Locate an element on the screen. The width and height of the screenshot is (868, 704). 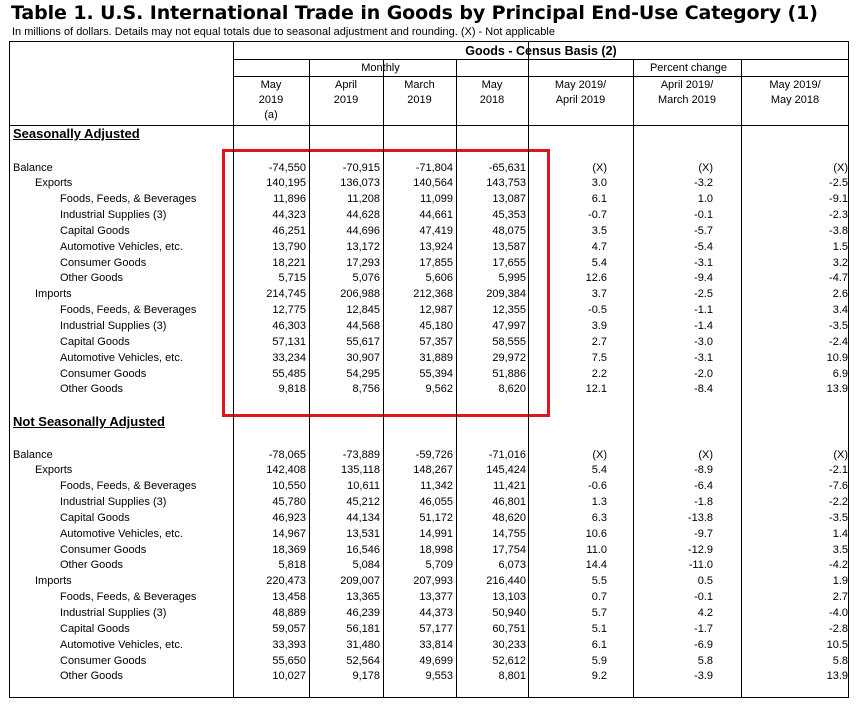
cell-value: 11,421 is located at coordinates (509, 486).